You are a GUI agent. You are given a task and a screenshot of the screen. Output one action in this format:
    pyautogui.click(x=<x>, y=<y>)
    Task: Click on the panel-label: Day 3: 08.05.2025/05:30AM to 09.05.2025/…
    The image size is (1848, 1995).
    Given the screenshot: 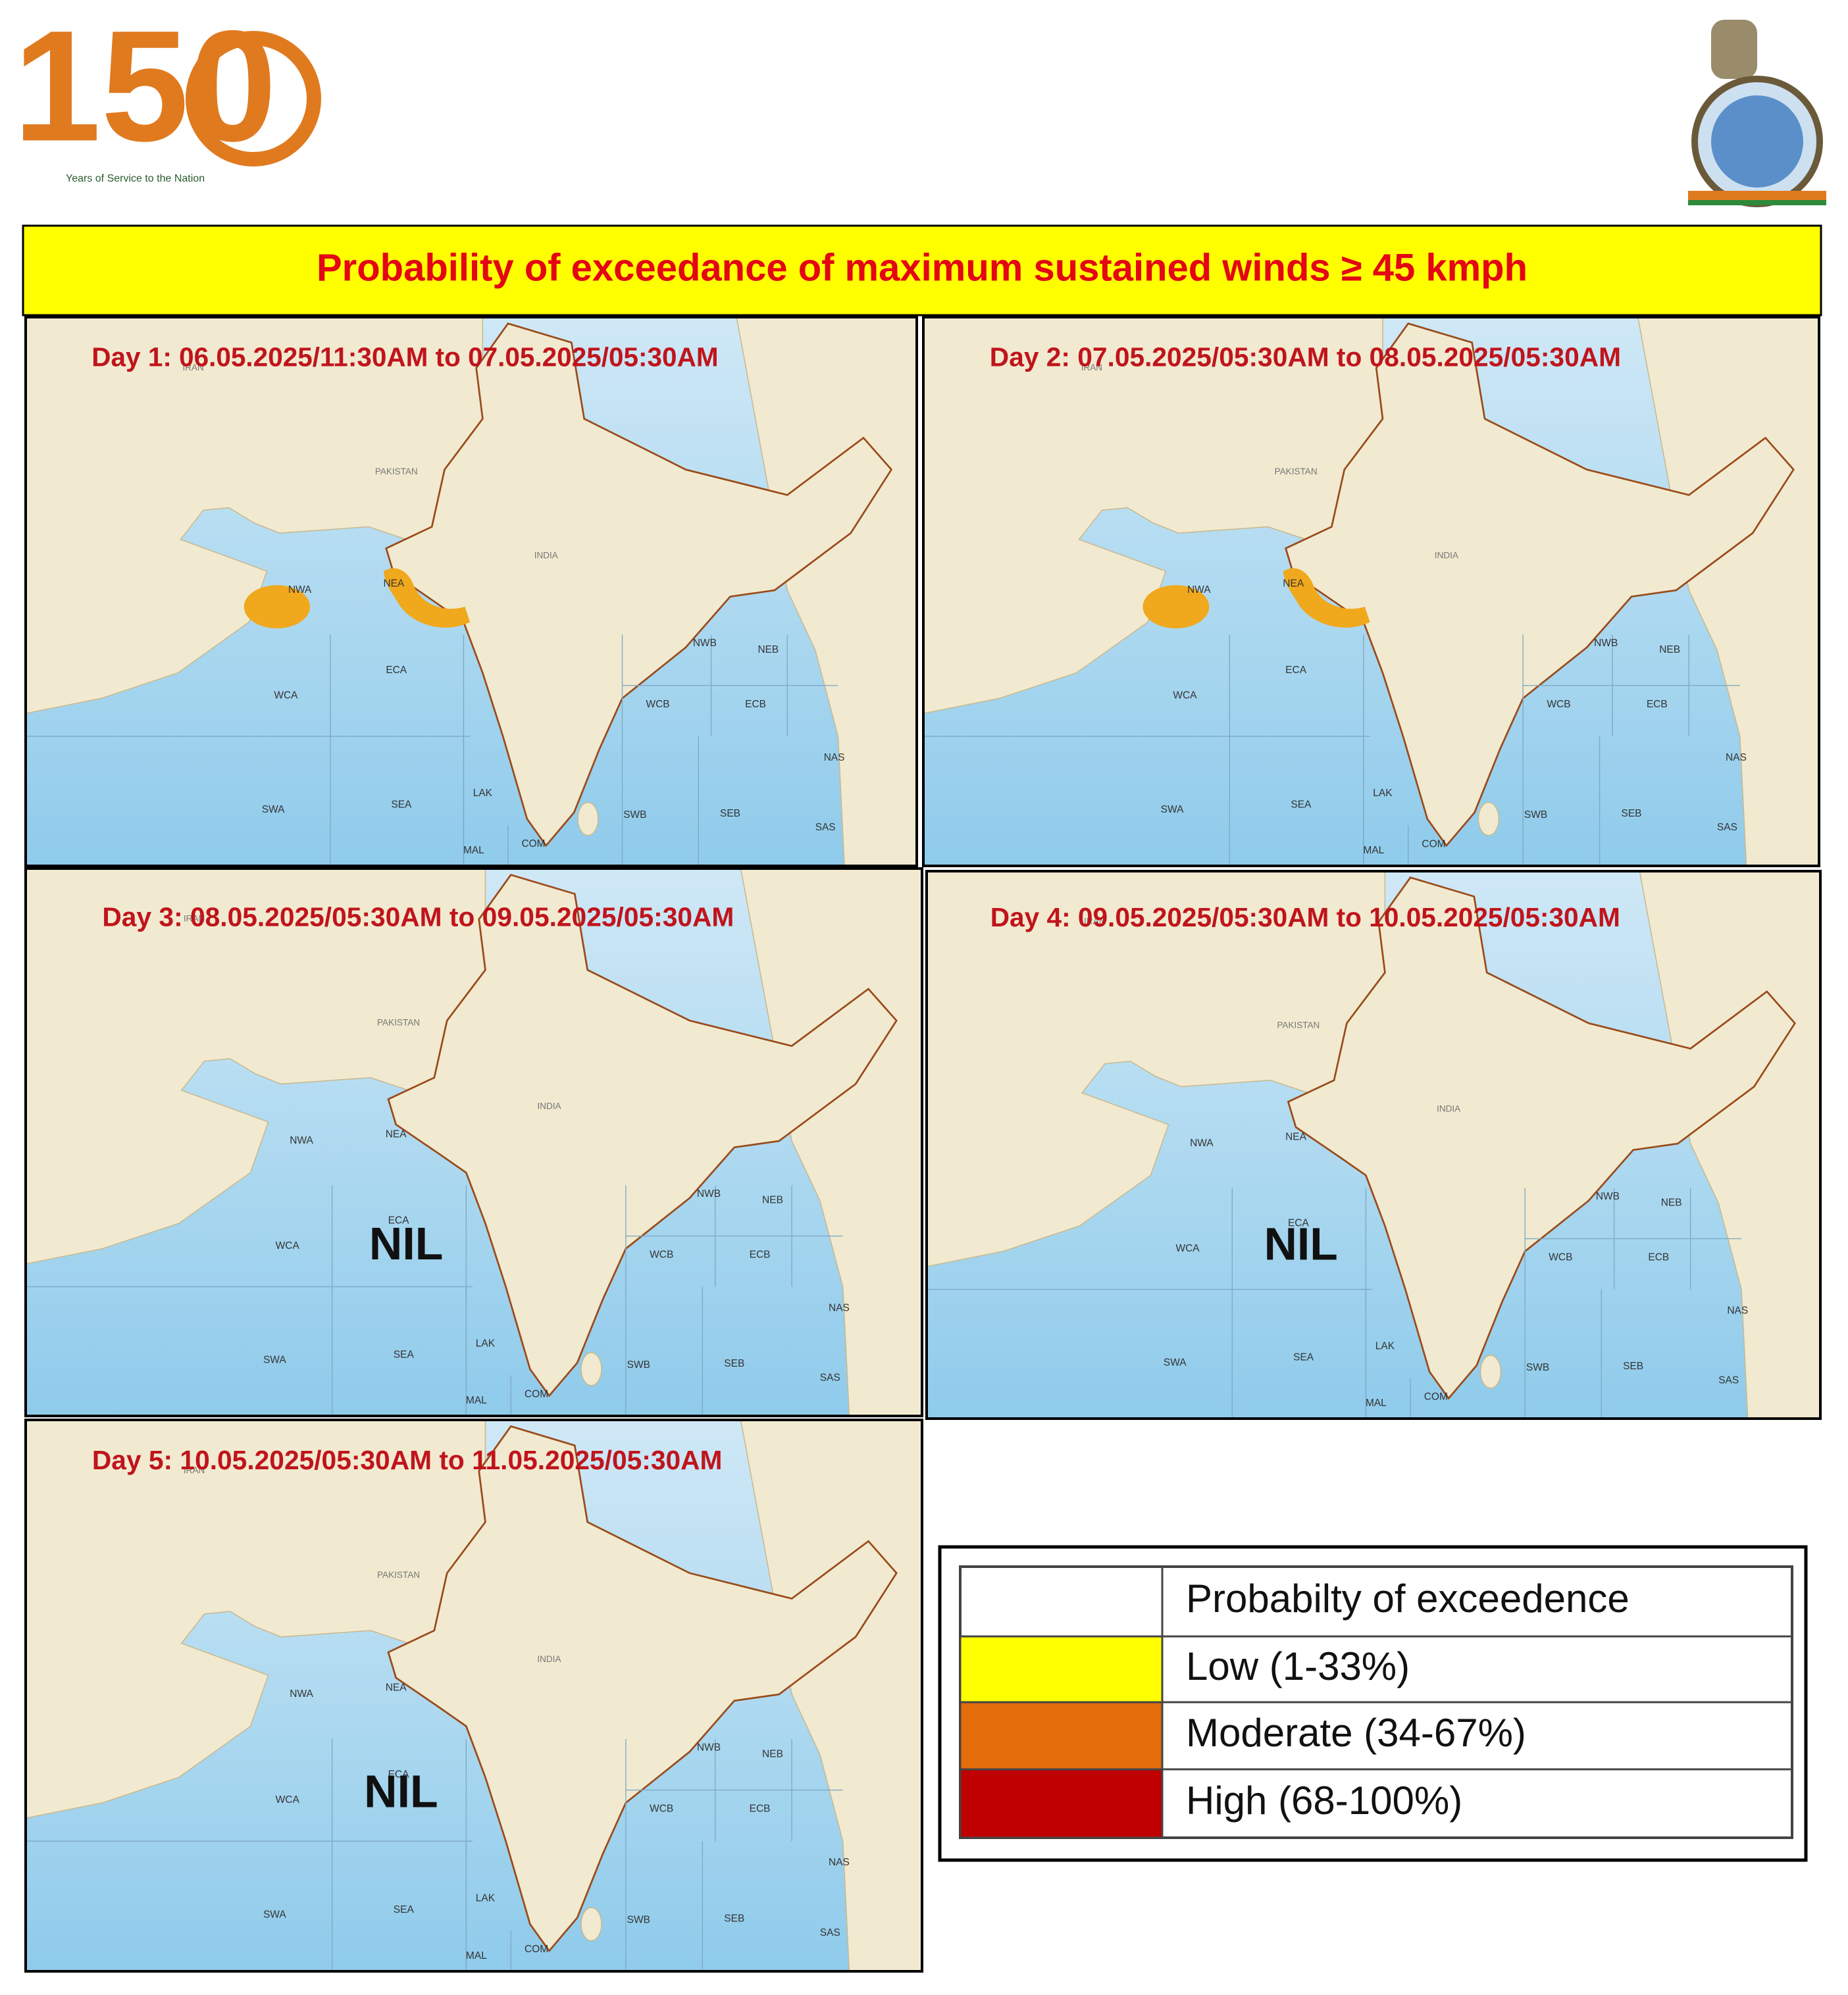 What is the action you would take?
    pyautogui.click(x=418, y=917)
    